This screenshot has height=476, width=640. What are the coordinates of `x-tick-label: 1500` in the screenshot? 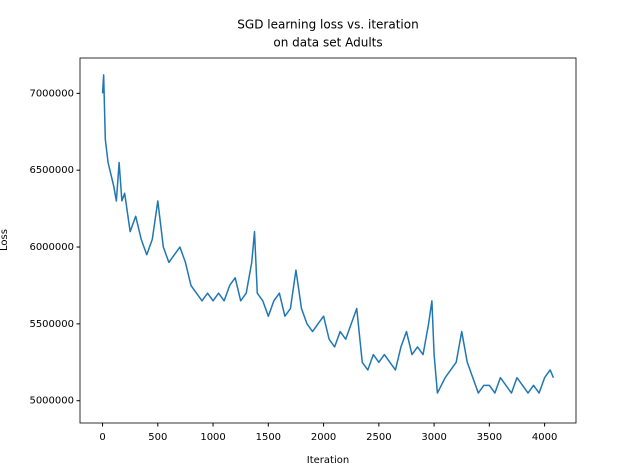 It's located at (268, 437).